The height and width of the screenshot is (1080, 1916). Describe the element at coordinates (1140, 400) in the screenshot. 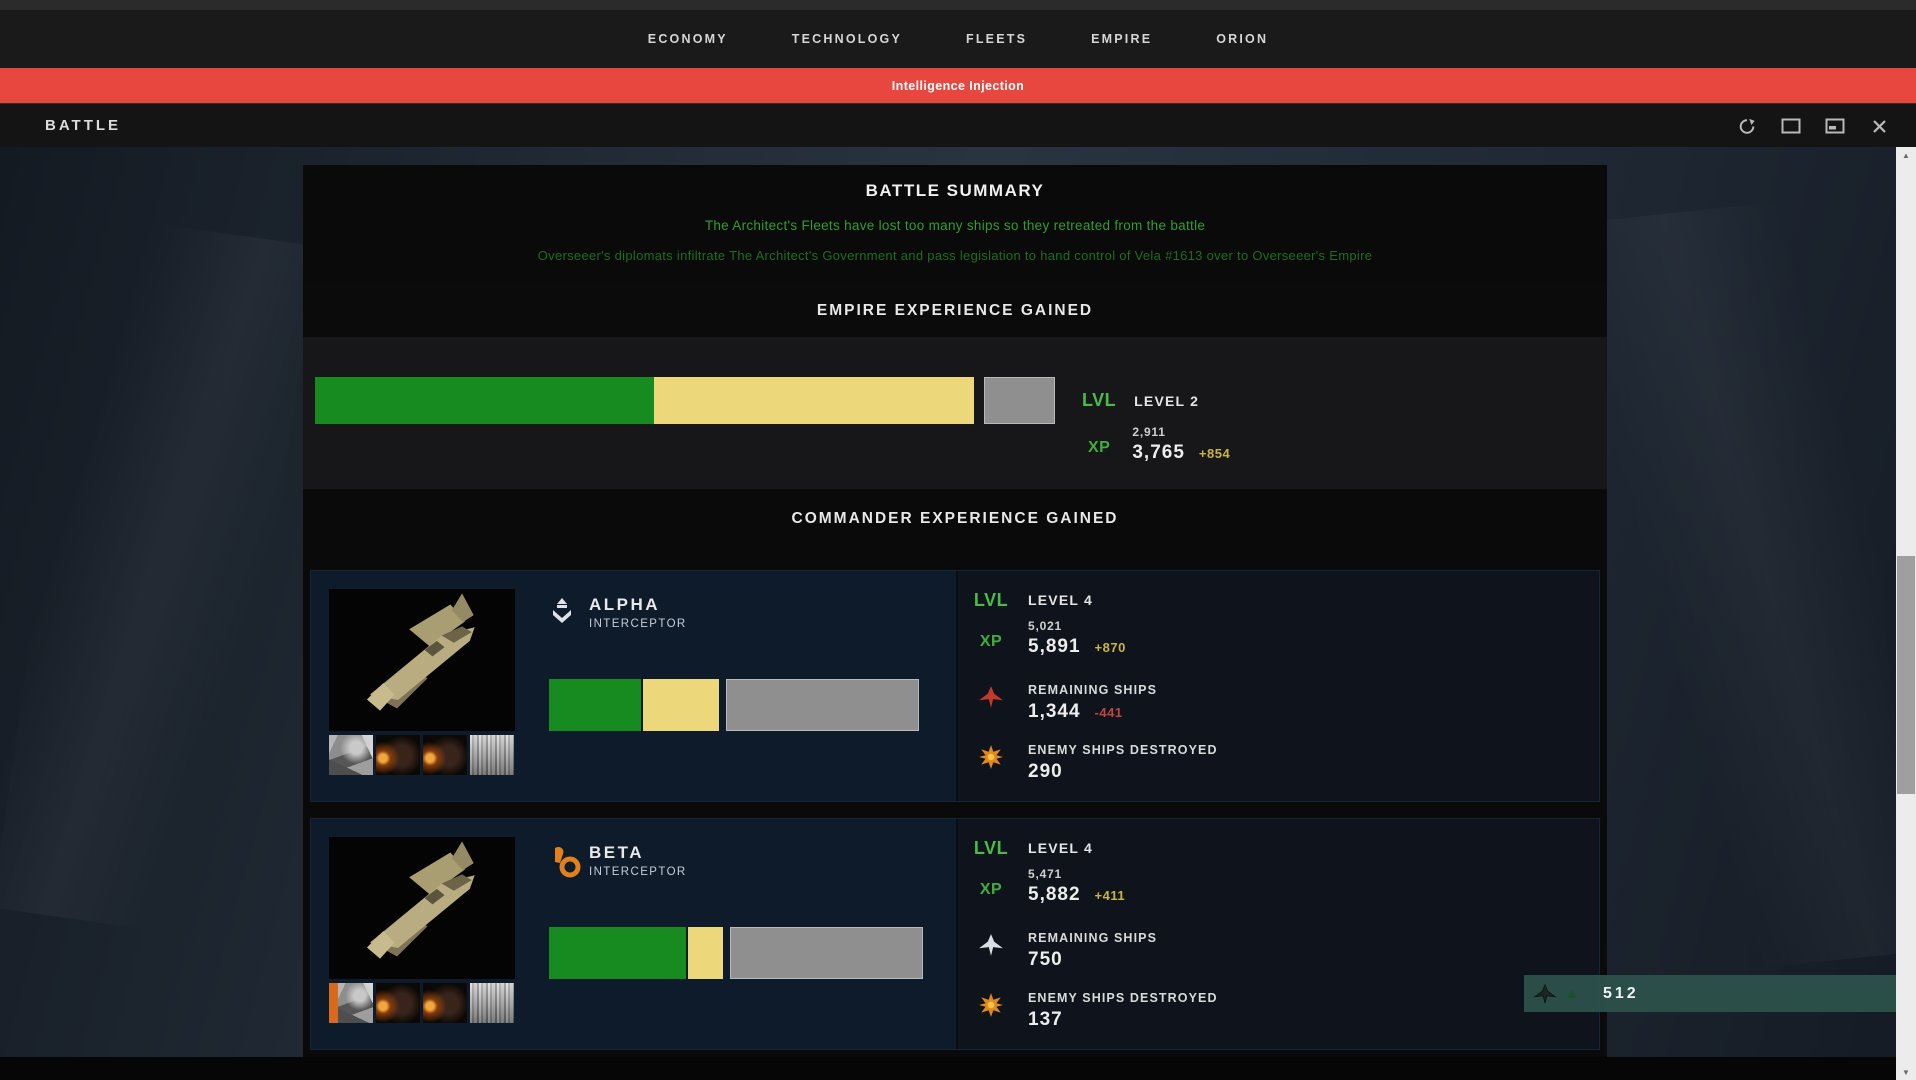

I see `empire-level-row: LVL LEVEL 2` at that location.